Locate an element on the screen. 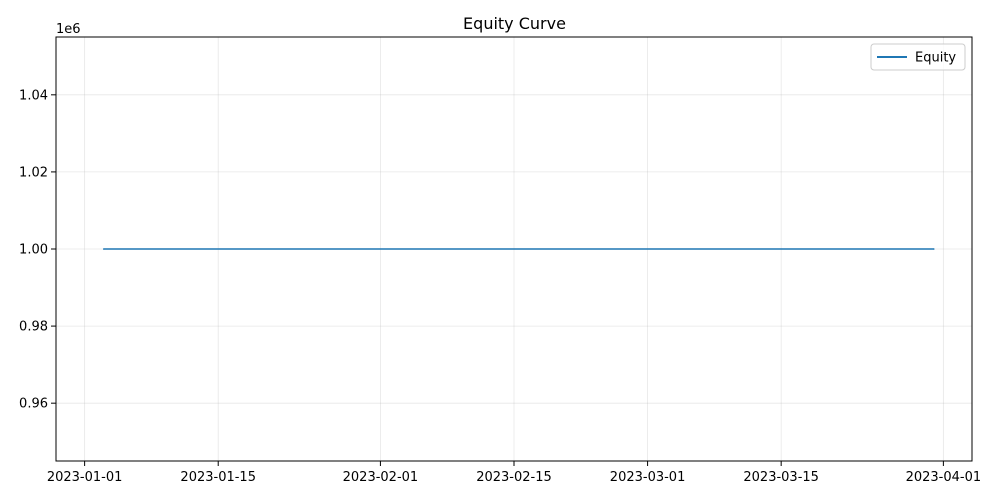 The width and height of the screenshot is (1000, 504). y-tick-label: 1.04 is located at coordinates (33, 95).